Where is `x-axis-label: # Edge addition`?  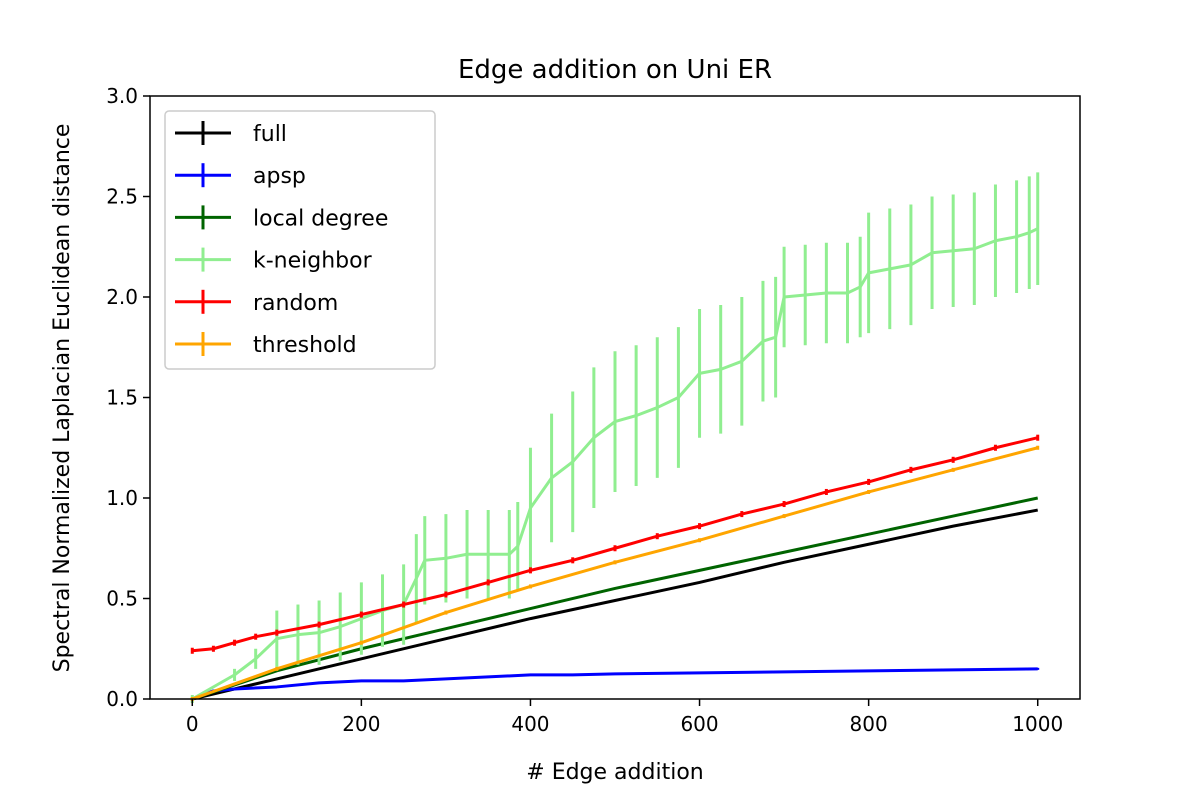 x-axis-label: # Edge addition is located at coordinates (614, 772).